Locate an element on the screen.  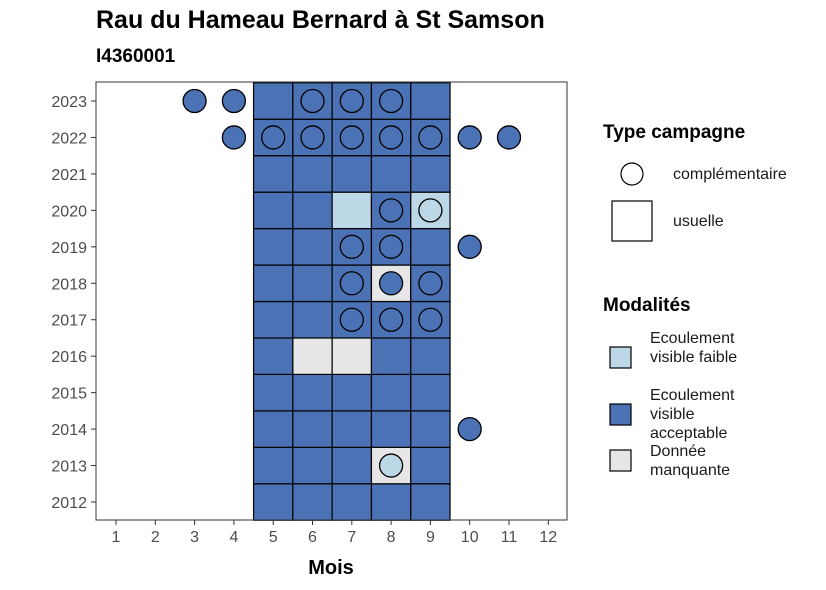
x-tick-label: 12 is located at coordinates (548, 537).